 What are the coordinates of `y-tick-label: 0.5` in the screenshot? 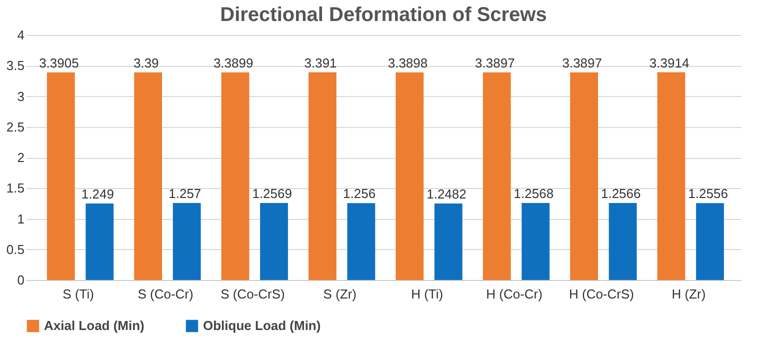 It's located at (15, 249).